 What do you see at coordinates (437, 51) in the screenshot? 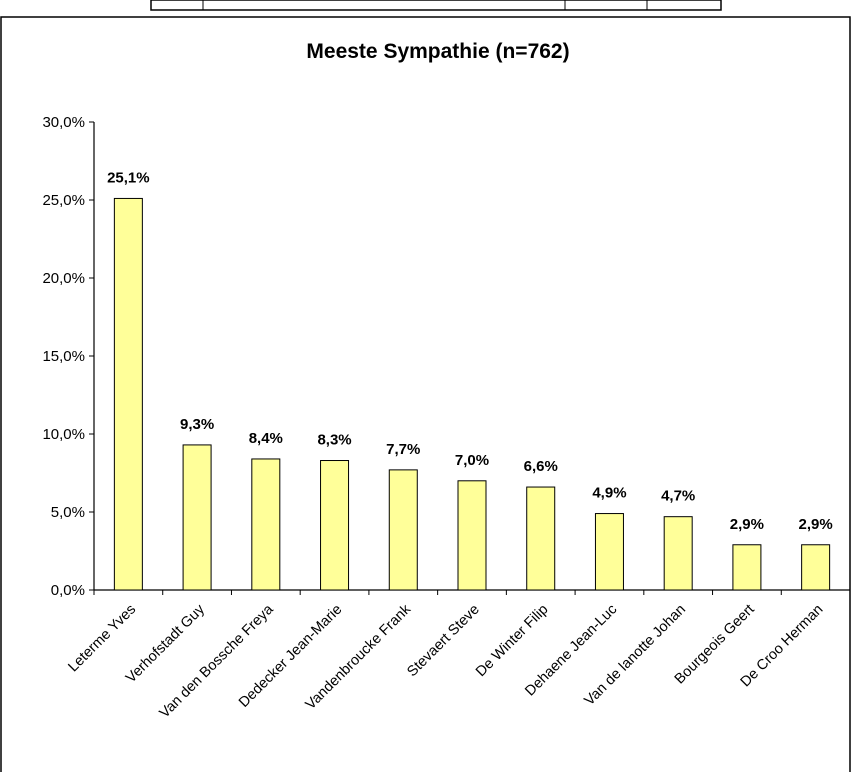
I see `chart-title: Meeste Sympathie (n=762)` at bounding box center [437, 51].